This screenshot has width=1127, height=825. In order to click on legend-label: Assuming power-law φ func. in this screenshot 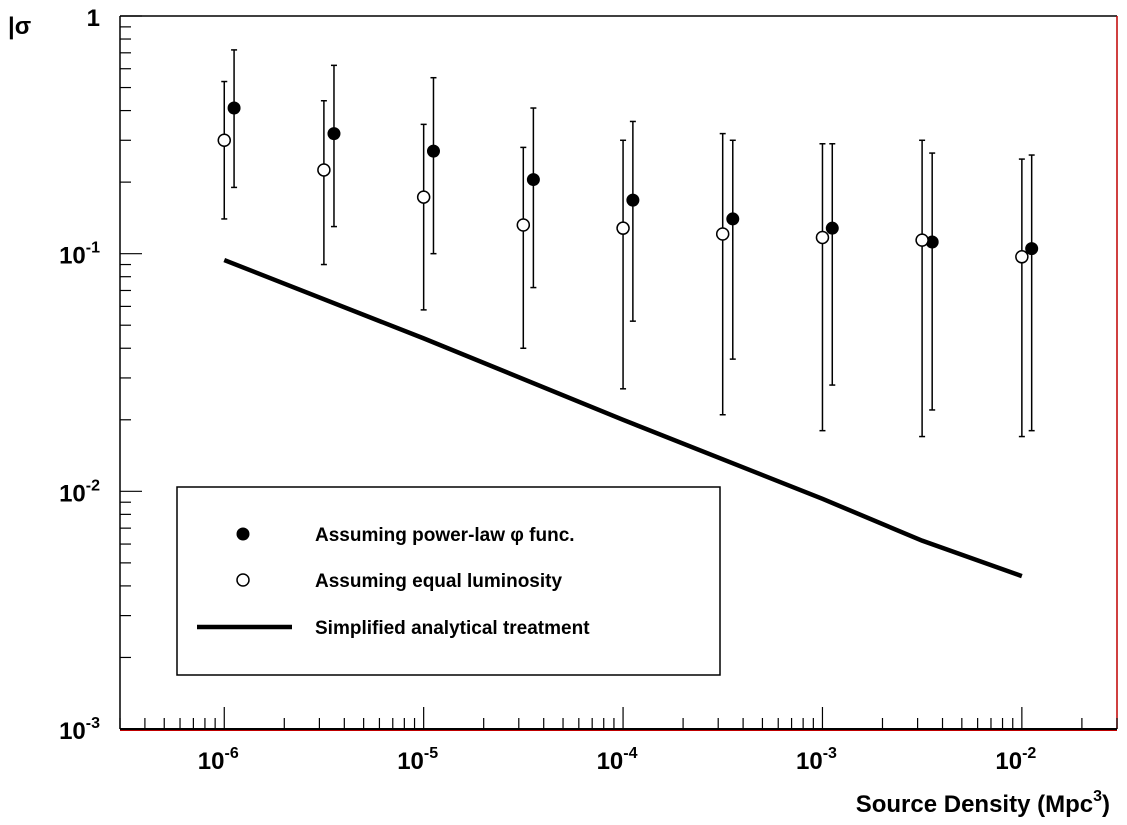, I will do `click(445, 535)`.